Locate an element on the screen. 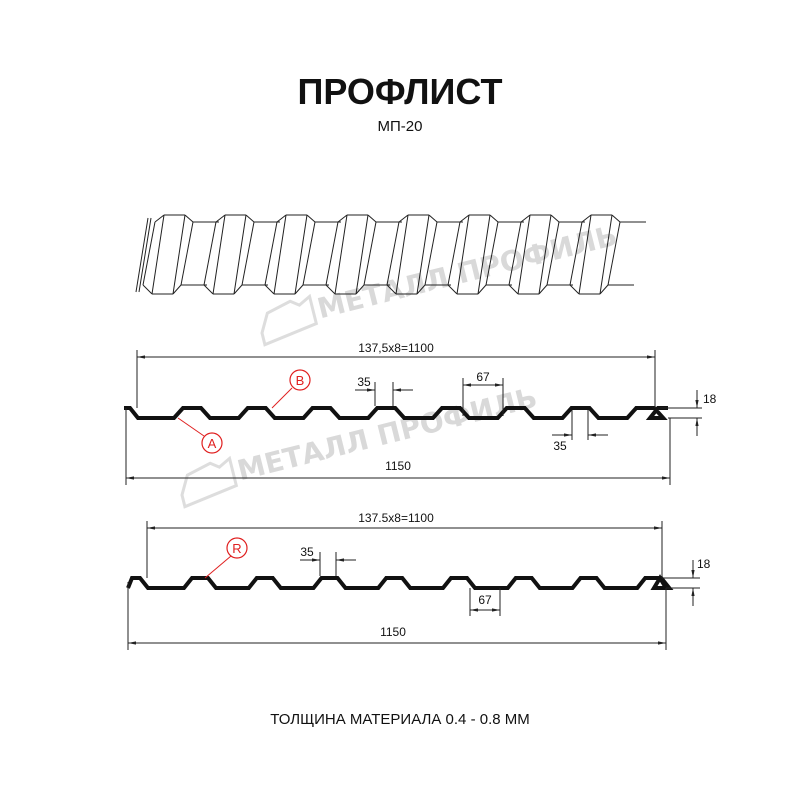 This screenshot has height=800, width=800. profile-b: 137.5x8=1100 1150 18 35 67 R is located at coordinates (418, 580).